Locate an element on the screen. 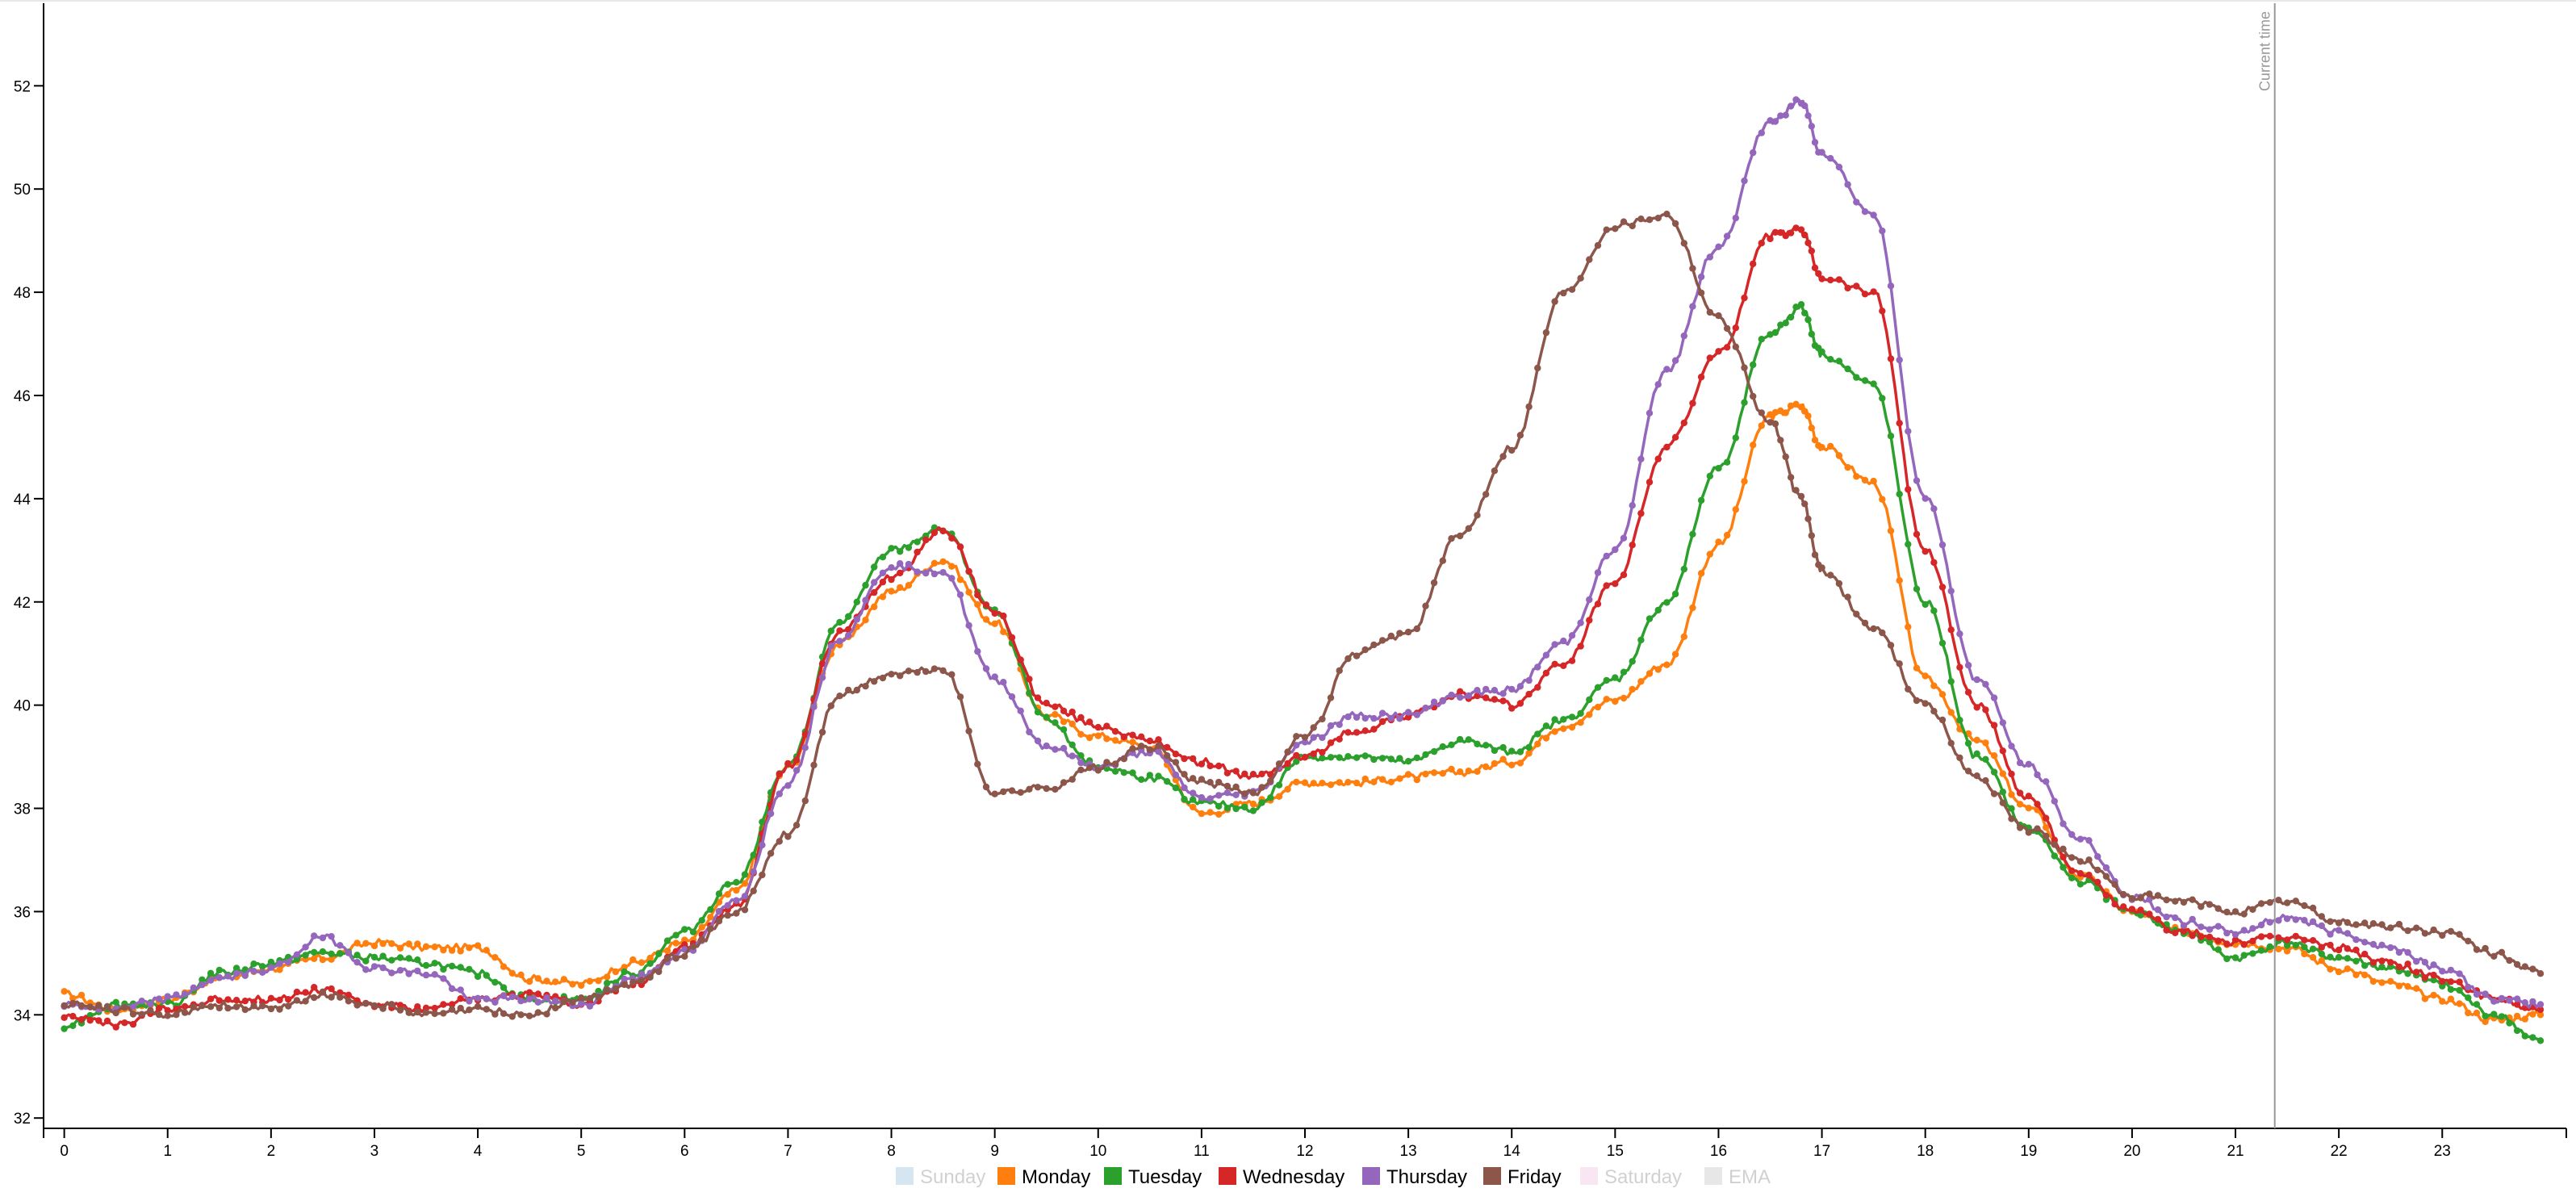  legend-item-saturday: Saturday is located at coordinates (1631, 1177).